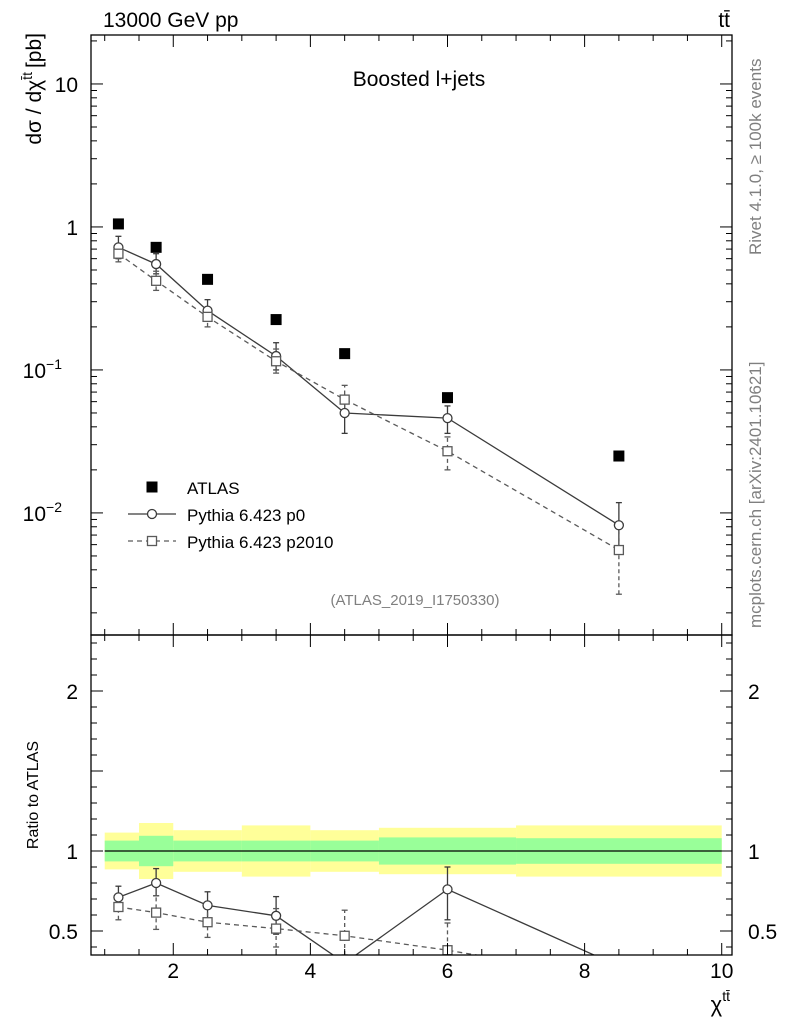 Image resolution: width=786 pixels, height=1024 pixels. What do you see at coordinates (585, 971) in the screenshot?
I see `ratio-x-tick-label: 8` at bounding box center [585, 971].